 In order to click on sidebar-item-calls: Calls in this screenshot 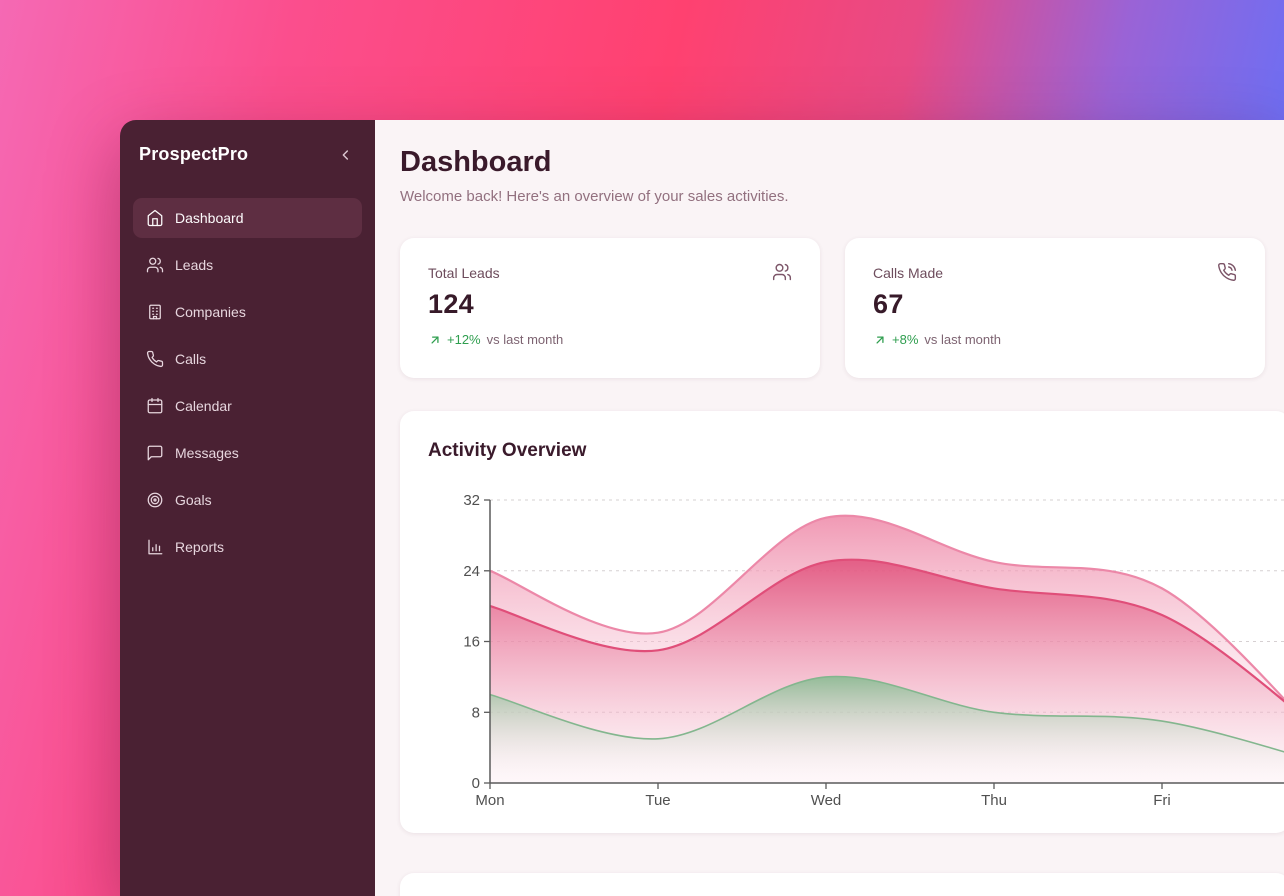, I will do `click(247, 359)`.